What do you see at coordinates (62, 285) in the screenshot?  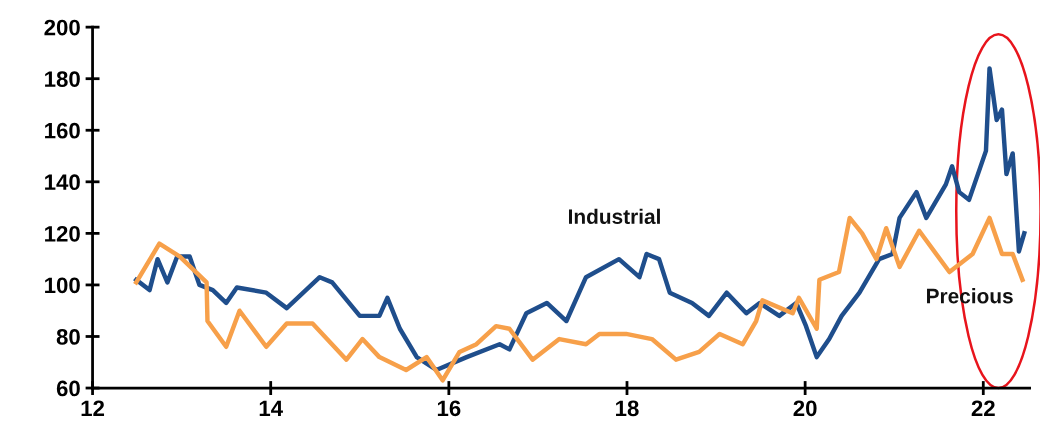 I see `y-tick-label: 100` at bounding box center [62, 285].